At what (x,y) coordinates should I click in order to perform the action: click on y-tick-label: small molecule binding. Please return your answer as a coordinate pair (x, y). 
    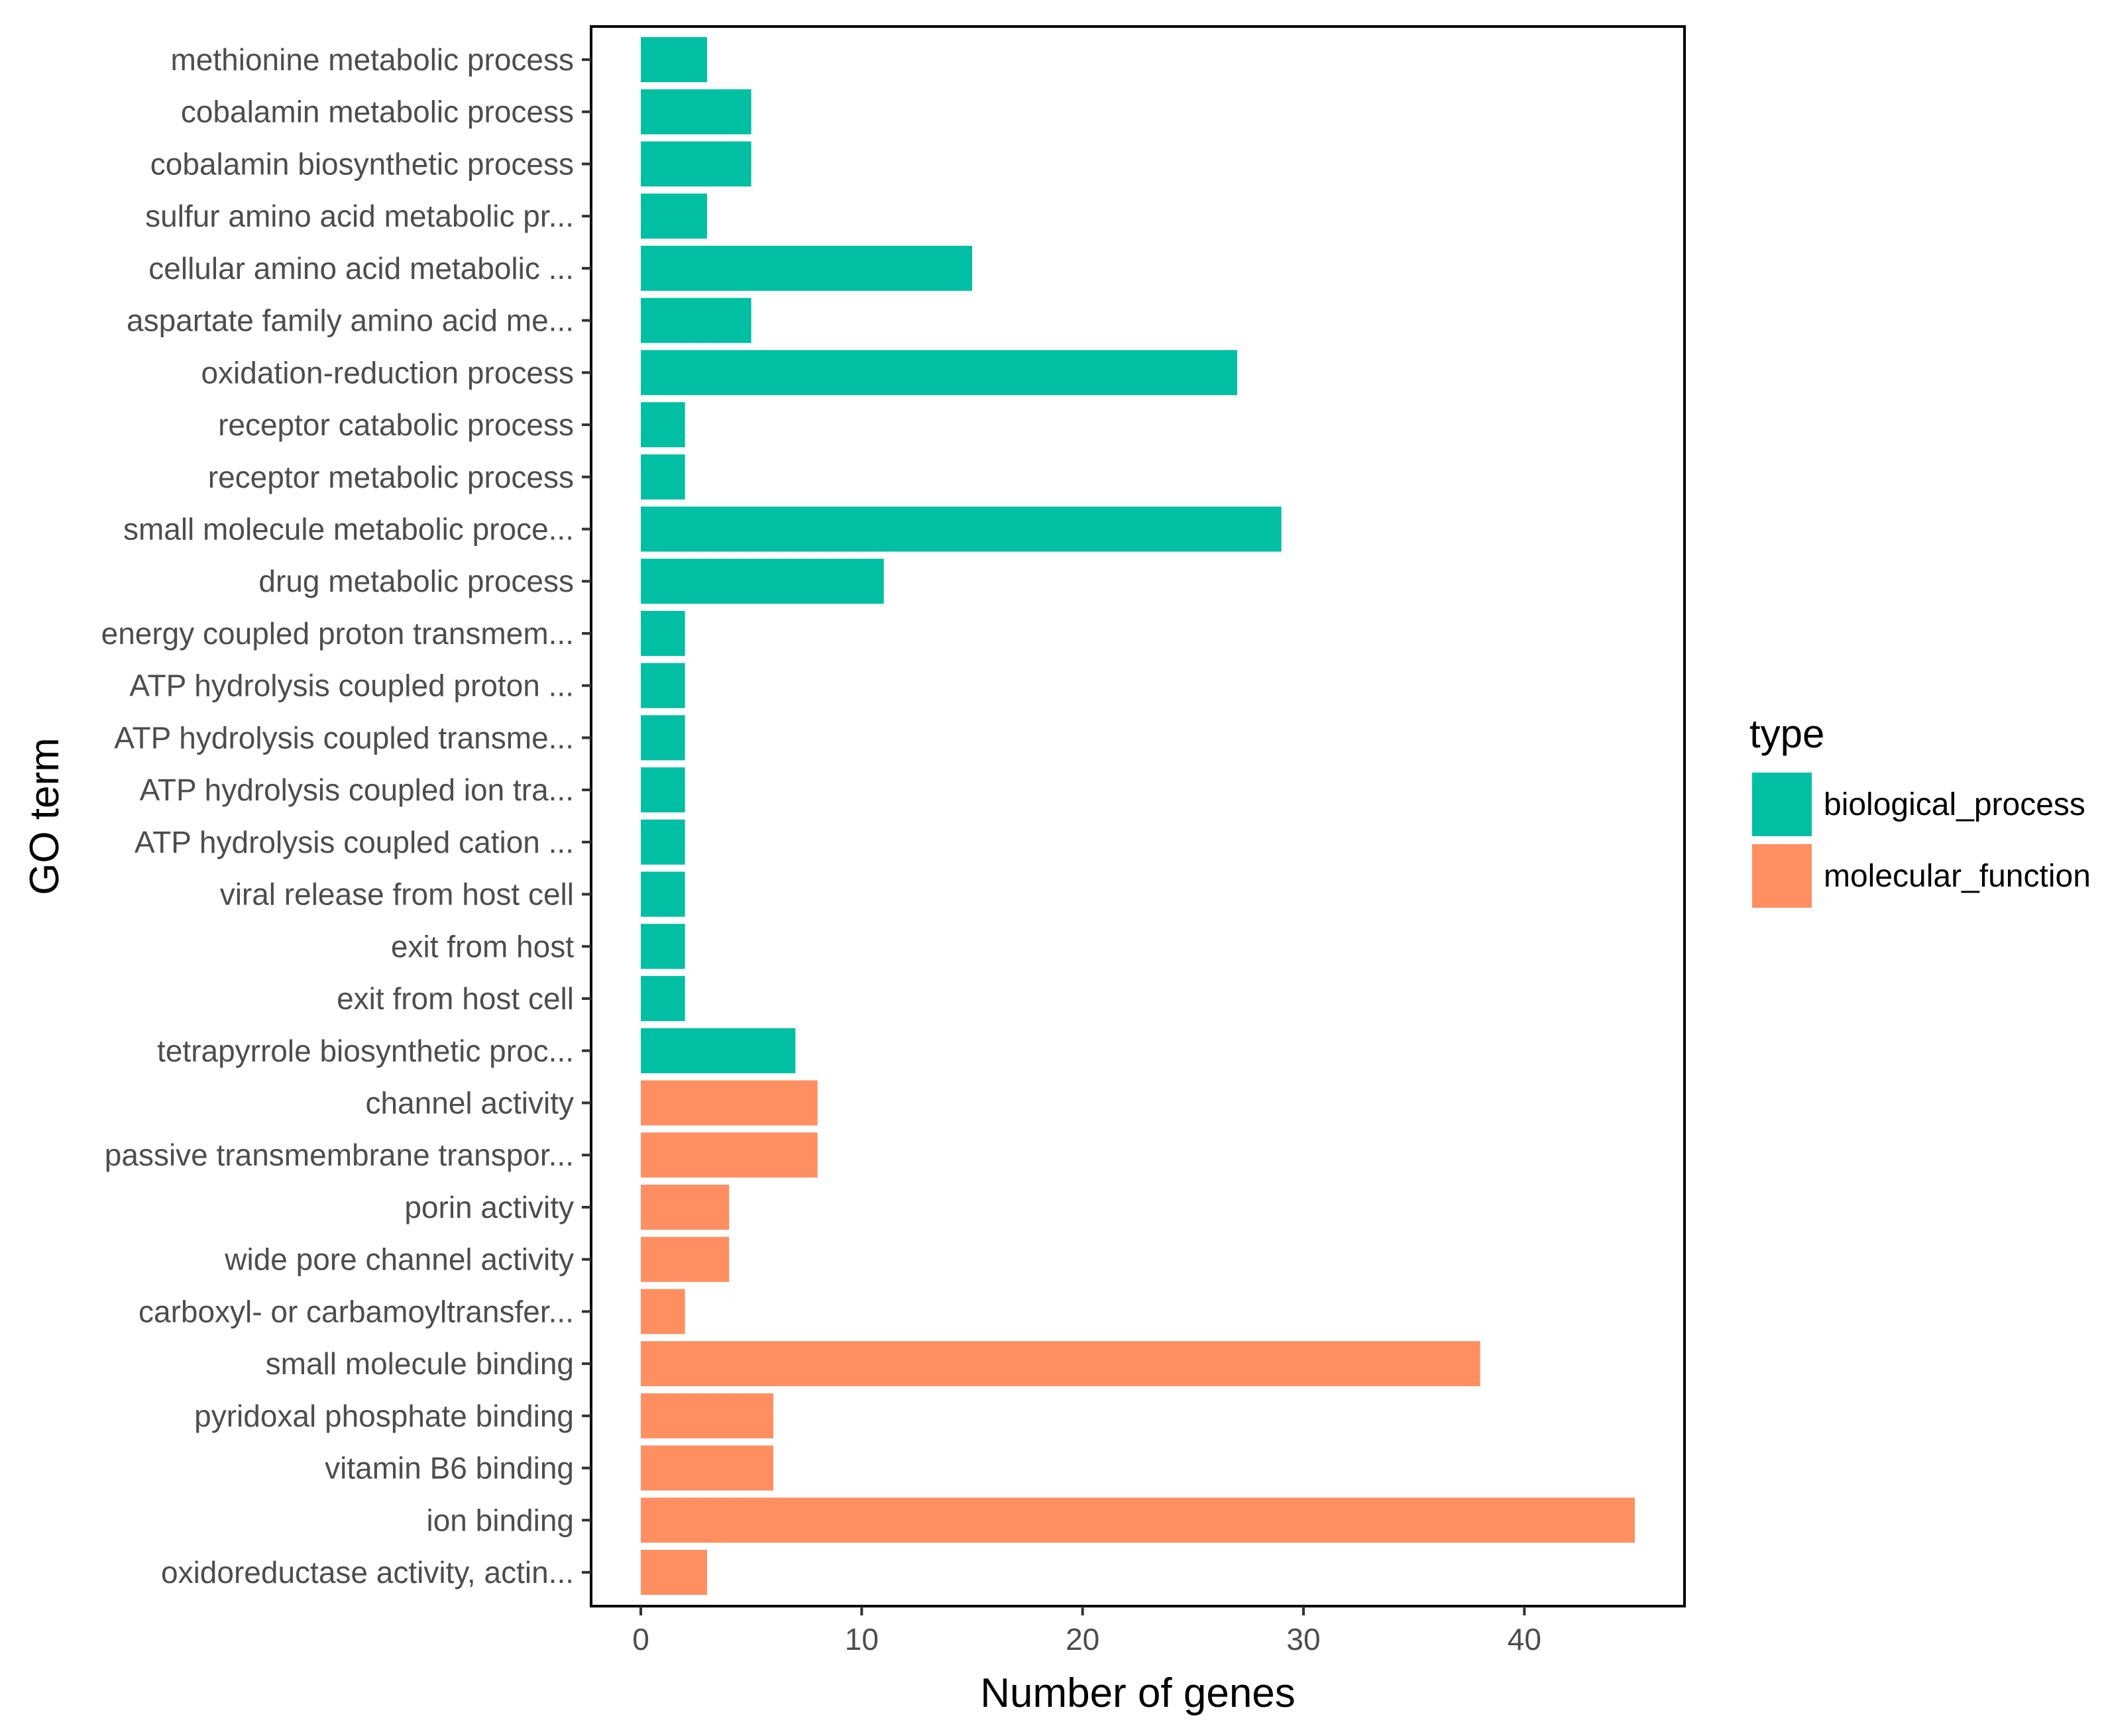
    Looking at the image, I should click on (420, 1364).